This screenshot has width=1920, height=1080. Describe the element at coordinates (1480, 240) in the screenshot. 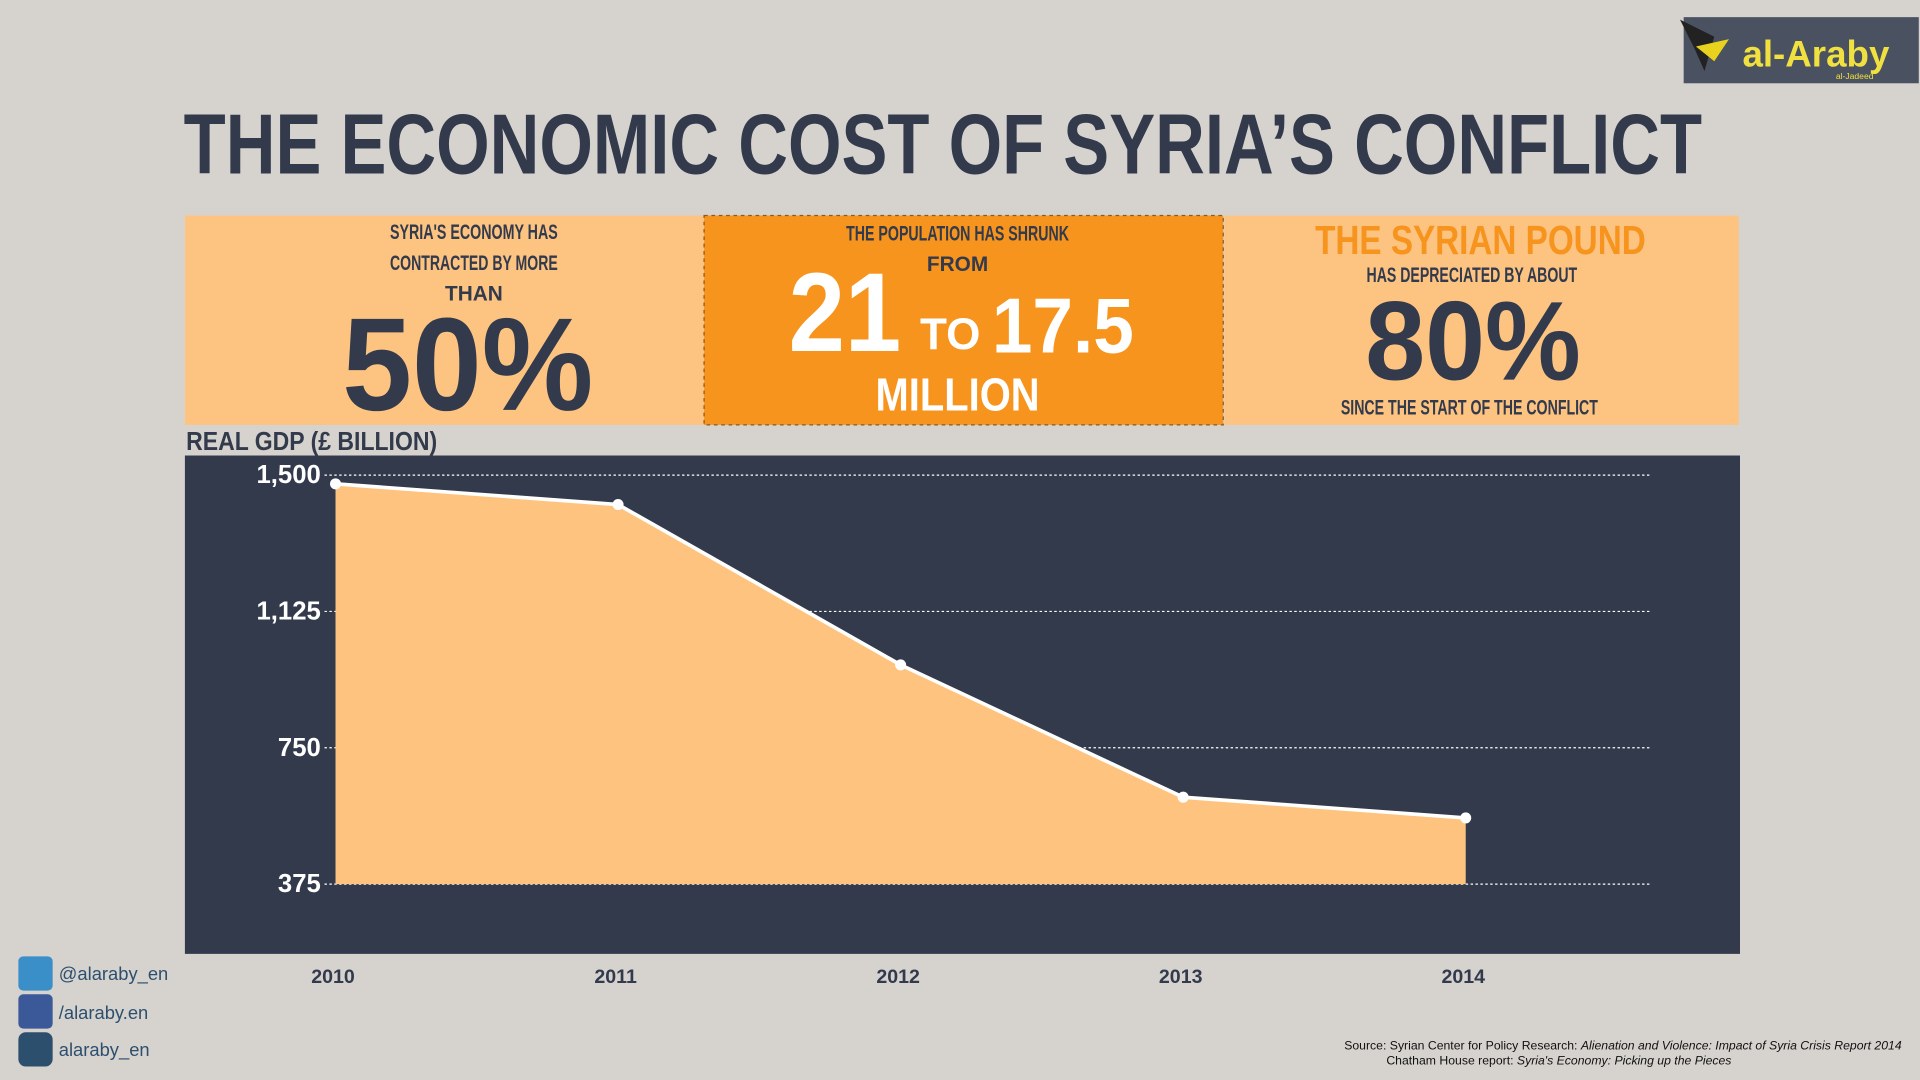

I see `stat-heading: THE SYRIAN POUND` at that location.